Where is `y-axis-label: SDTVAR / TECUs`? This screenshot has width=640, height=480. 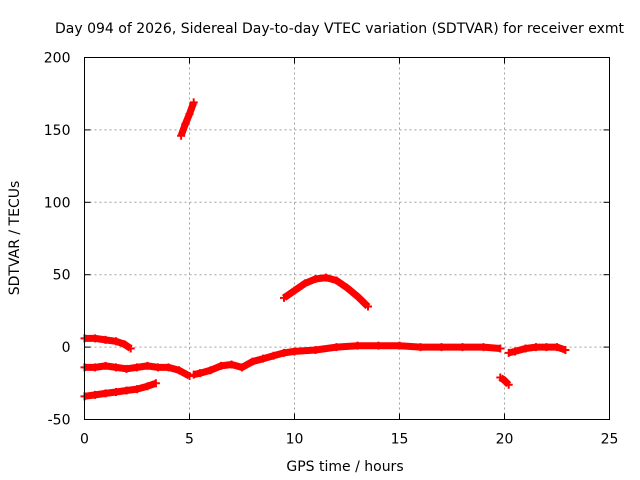
y-axis-label: SDTVAR / TECUs is located at coordinates (15, 238).